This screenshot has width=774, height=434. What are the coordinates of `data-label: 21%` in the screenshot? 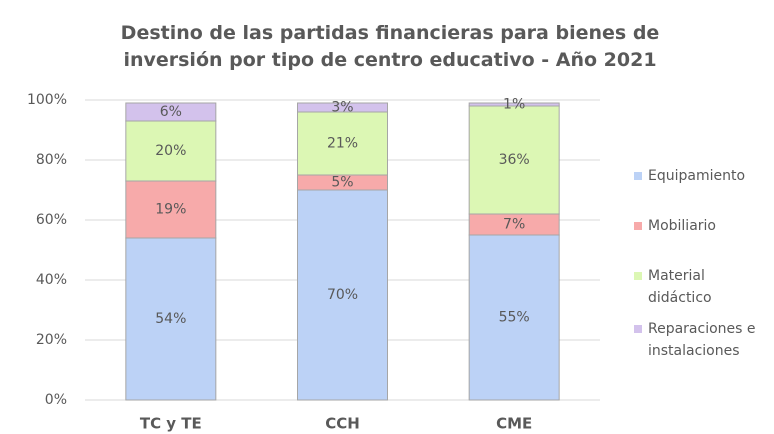 It's located at (342, 144).